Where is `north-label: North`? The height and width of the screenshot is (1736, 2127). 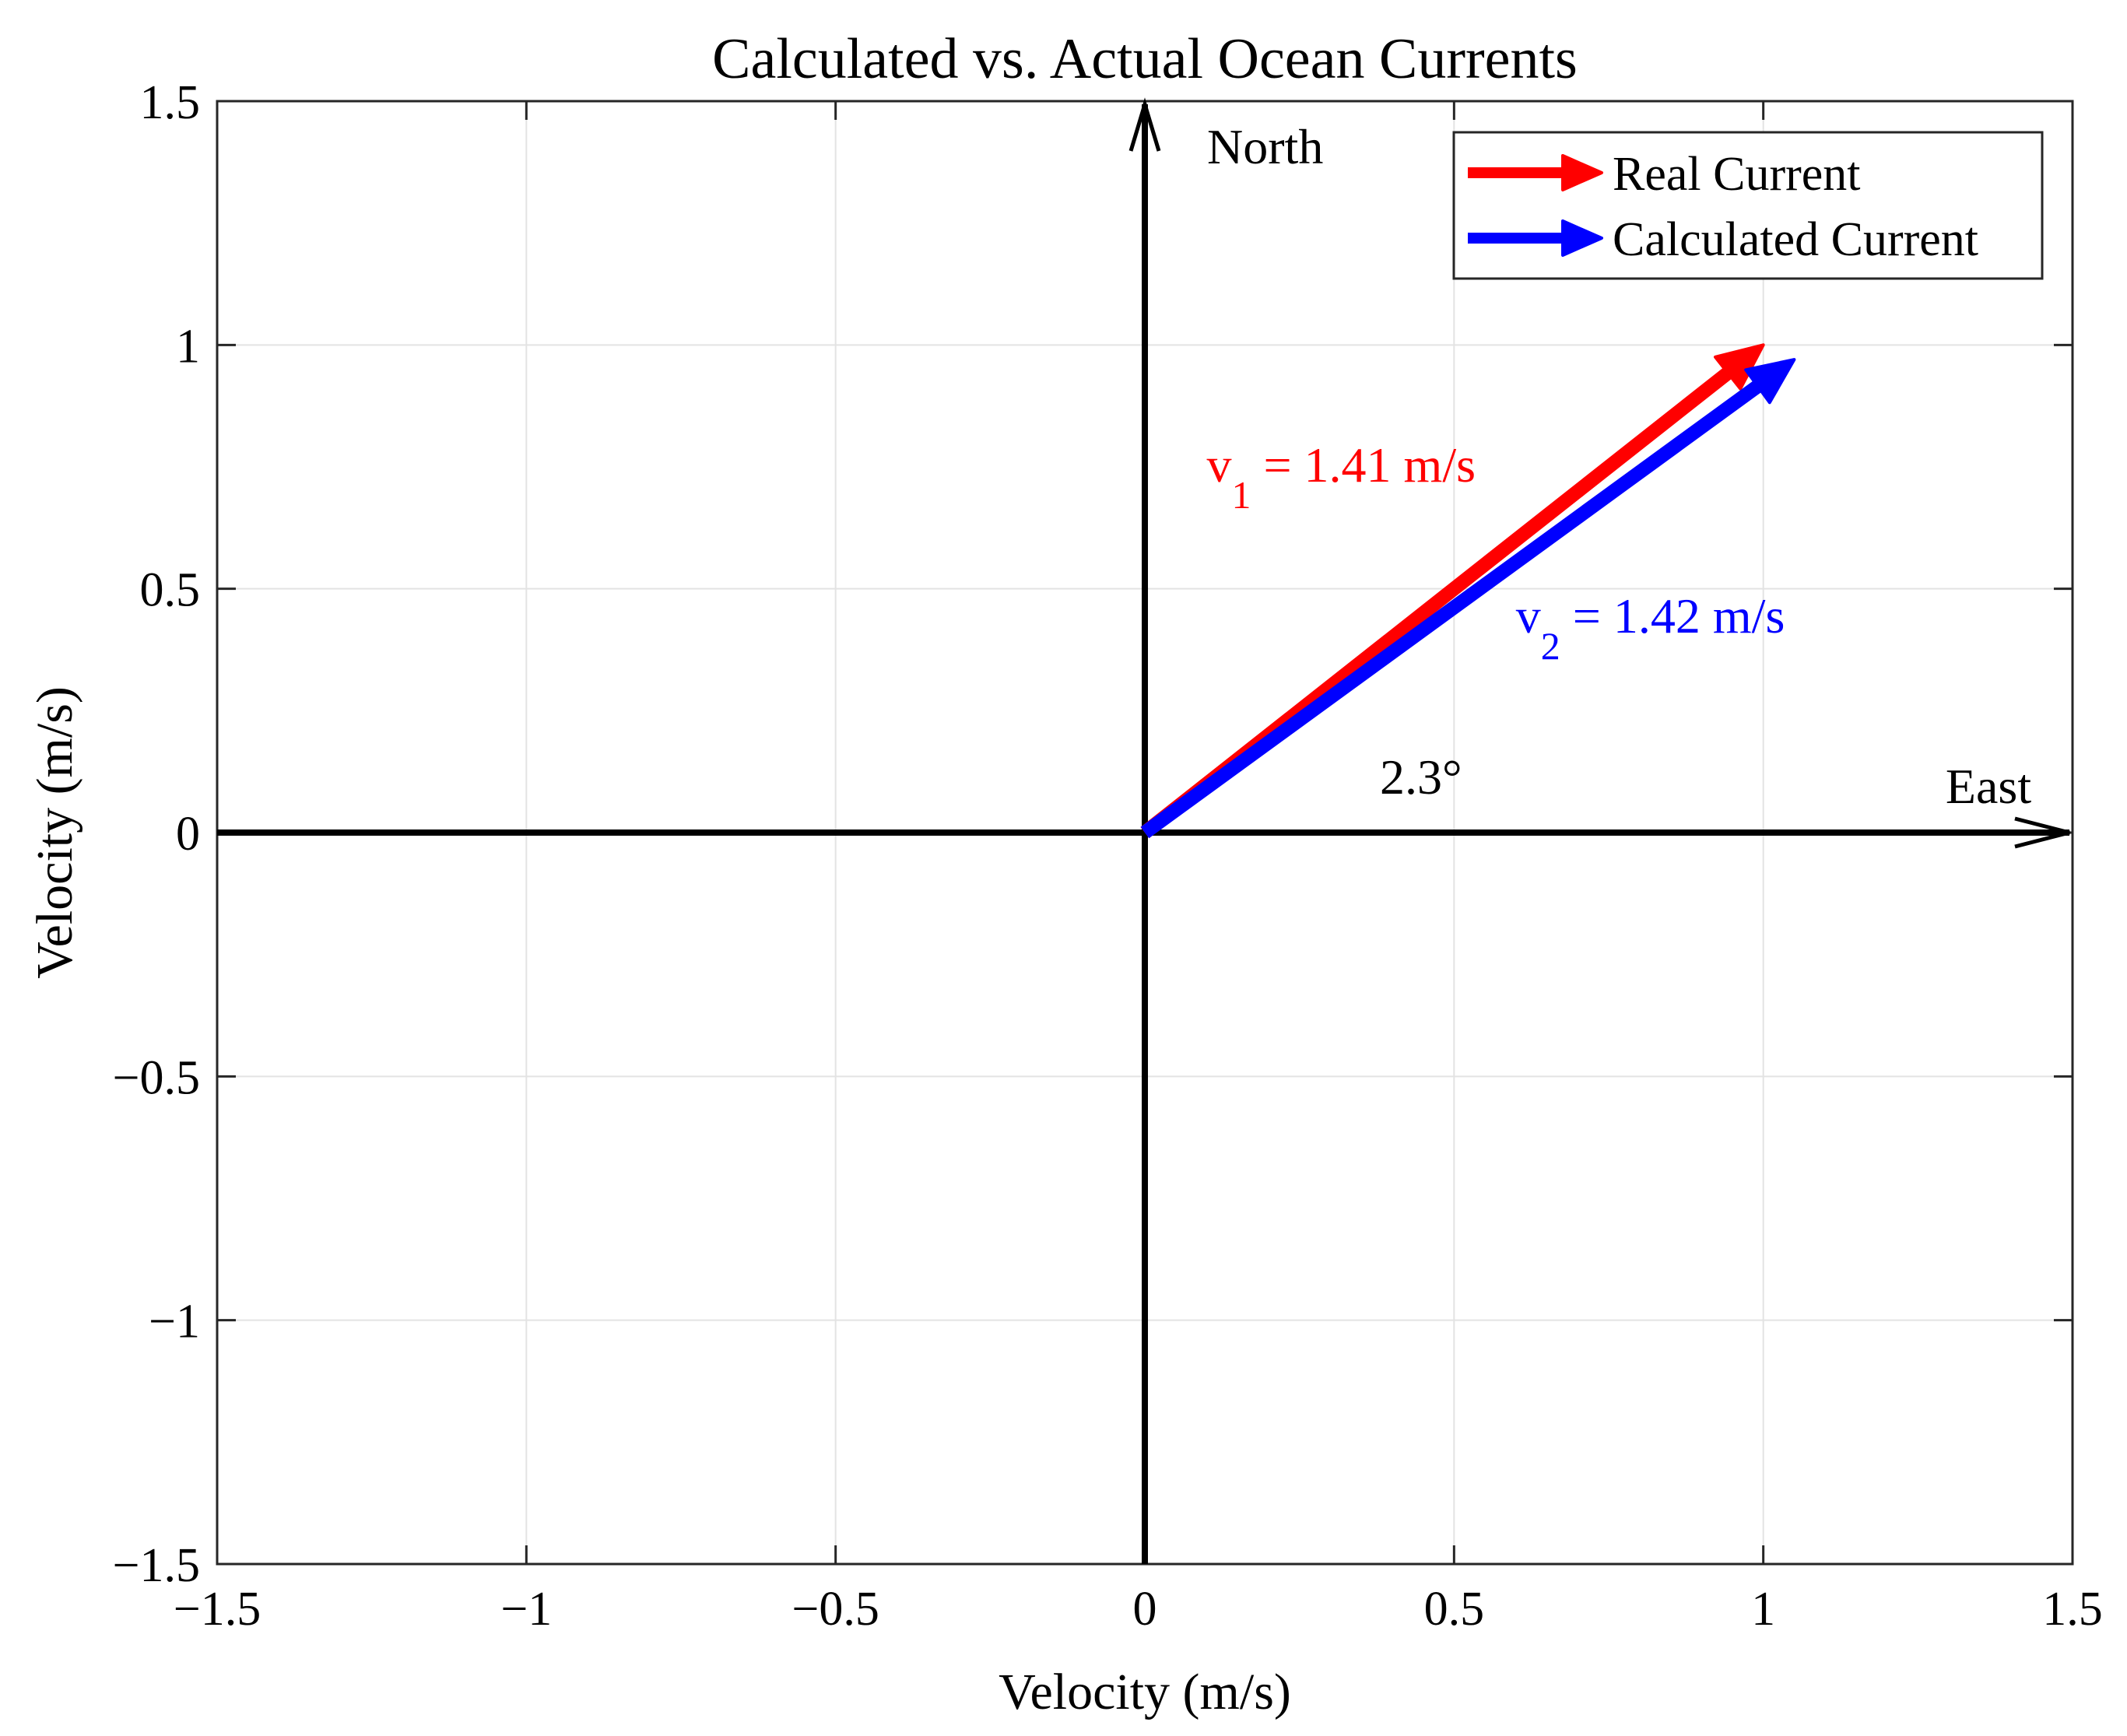 north-label: North is located at coordinates (1265, 146).